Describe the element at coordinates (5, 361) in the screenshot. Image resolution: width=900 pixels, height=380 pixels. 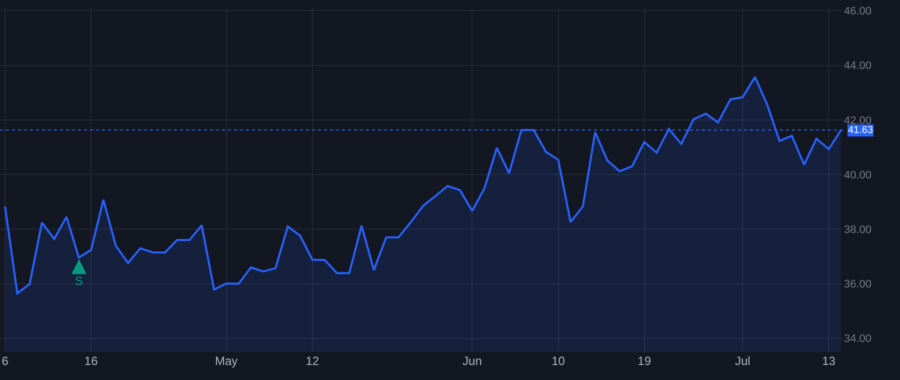
I see `x-tick-label: 6` at that location.